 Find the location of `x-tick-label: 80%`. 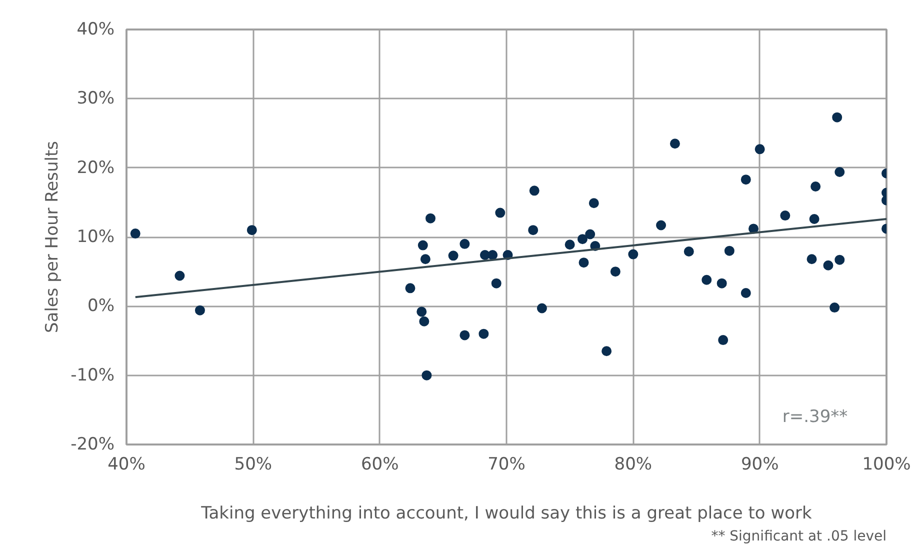

x-tick-label: 80% is located at coordinates (633, 464).